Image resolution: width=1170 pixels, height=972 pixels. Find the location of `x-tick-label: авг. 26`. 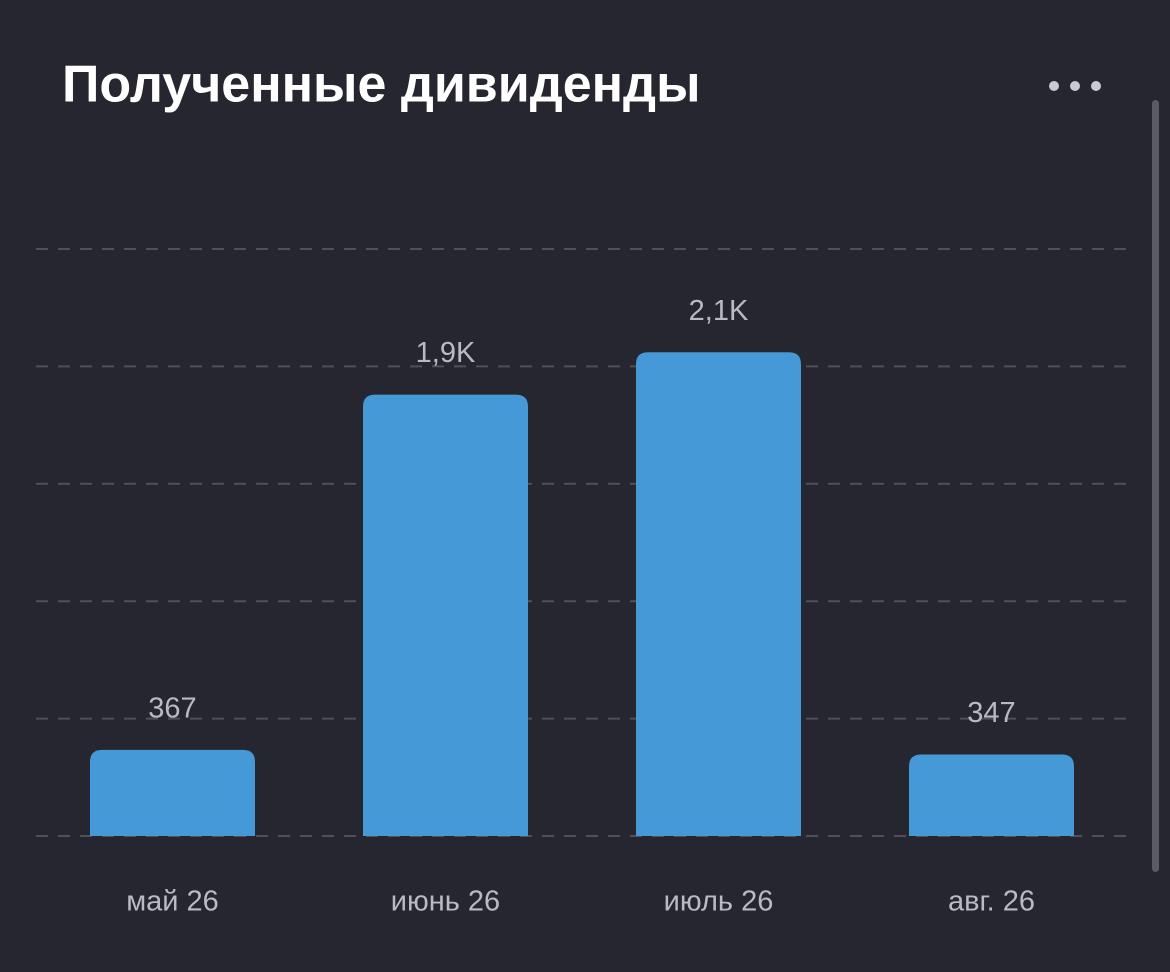

x-tick-label: авг. 26 is located at coordinates (991, 902).